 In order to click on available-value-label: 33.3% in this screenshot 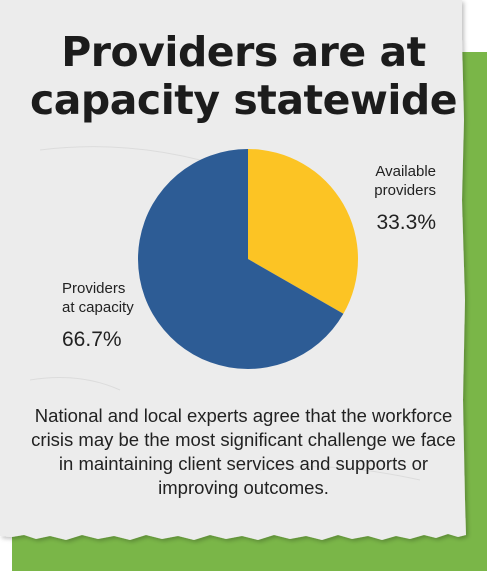, I will do `click(406, 222)`.